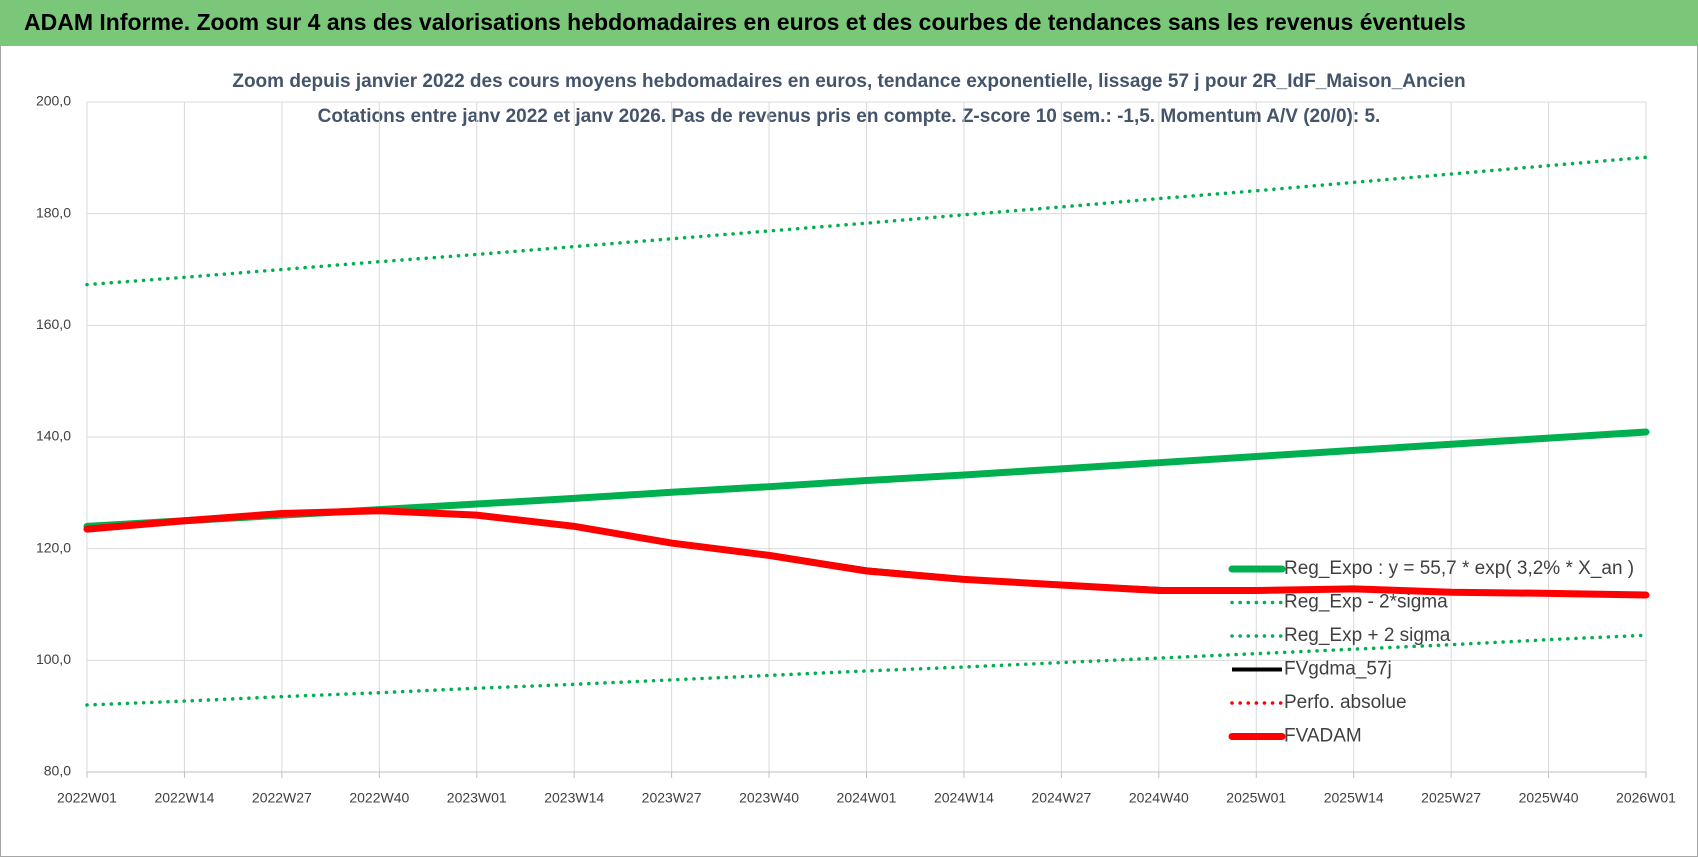 This screenshot has height=857, width=1698. Describe the element at coordinates (1451, 798) in the screenshot. I see `x-tick-label: 2025W27` at that location.